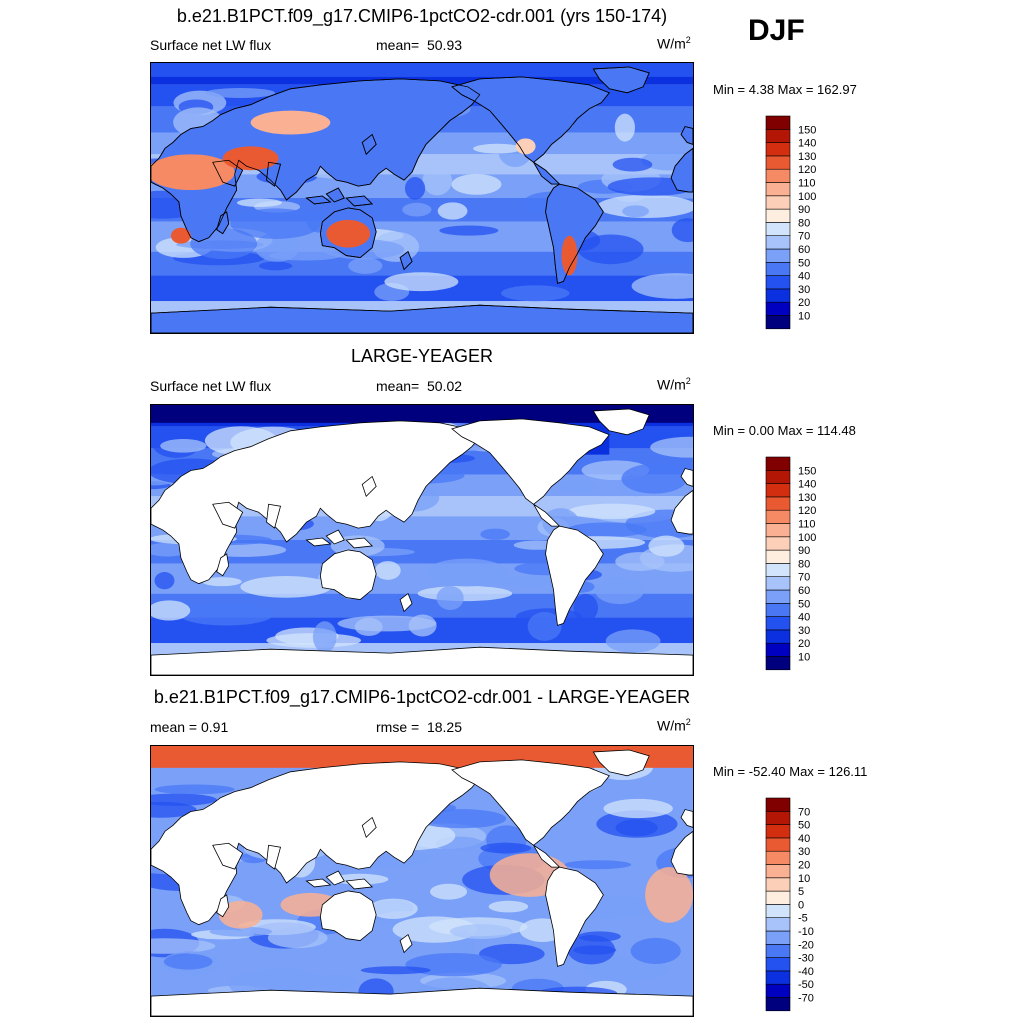 The image size is (1024, 1024). I want to click on colorbar-2-label-8: 90, so click(804, 551).